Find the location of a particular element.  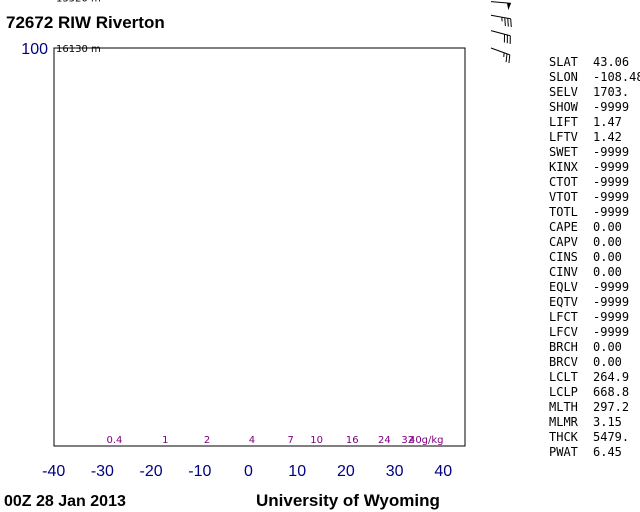

index-value: 1.47 is located at coordinates (607, 122).